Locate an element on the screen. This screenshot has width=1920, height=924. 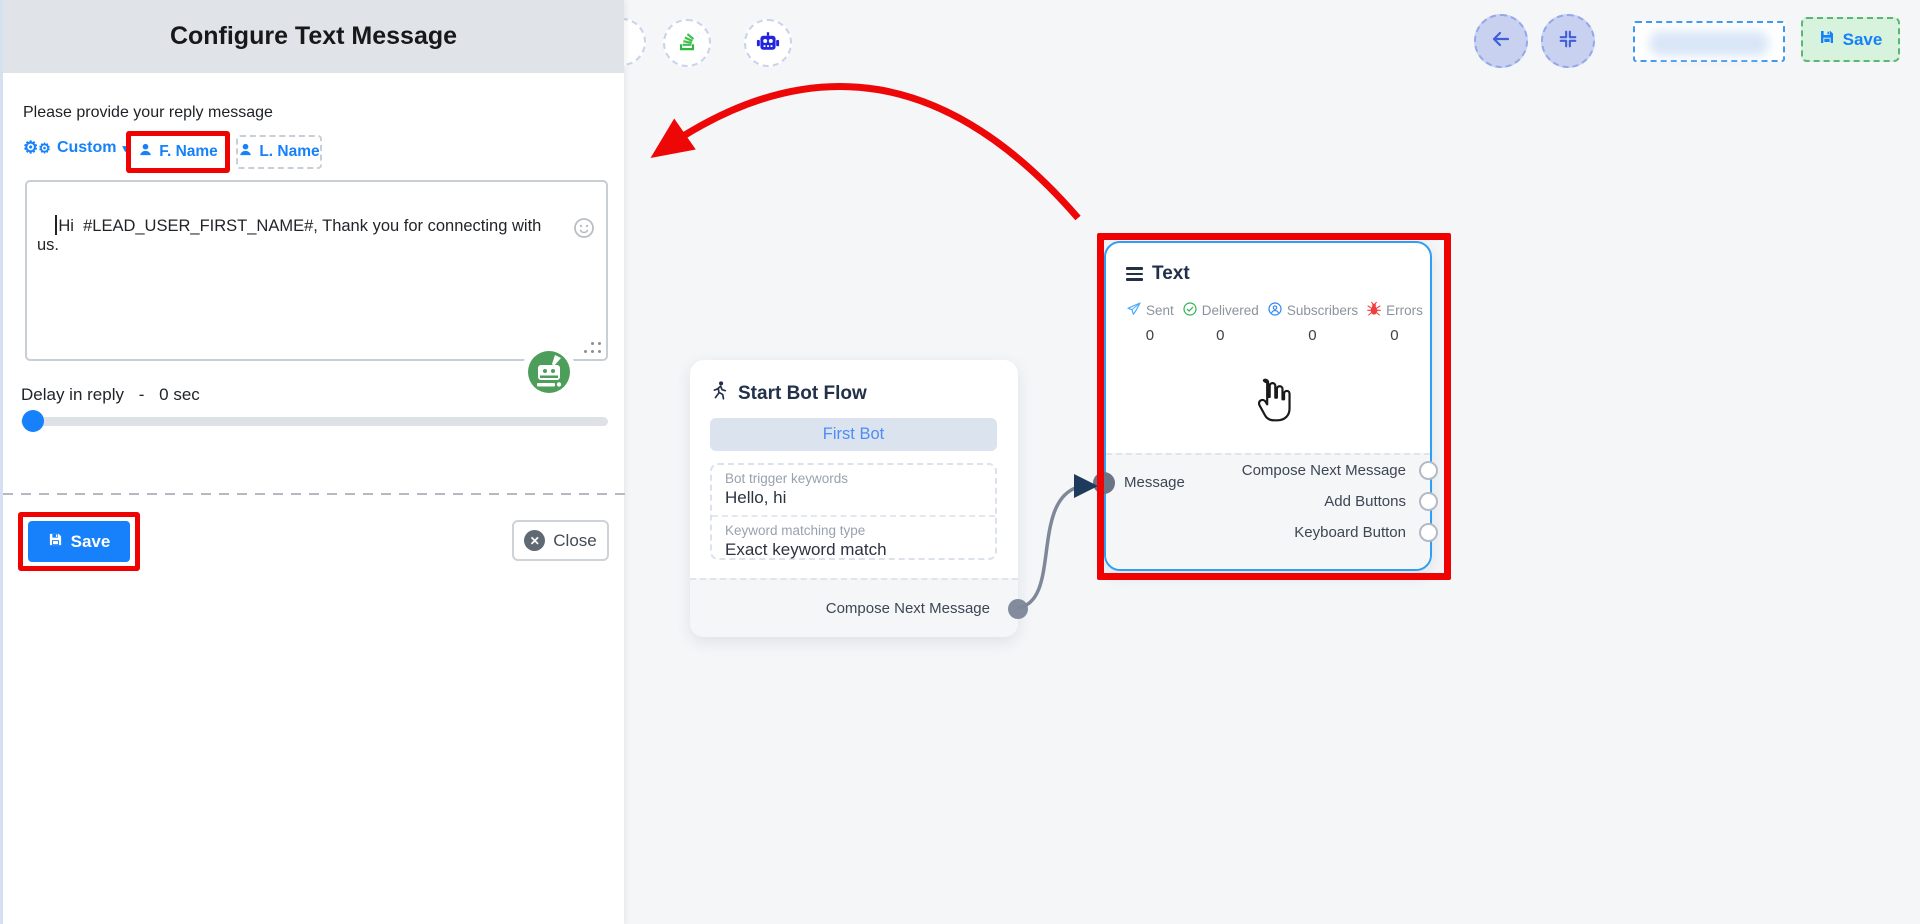
paper-plane-icon is located at coordinates (1134, 310).